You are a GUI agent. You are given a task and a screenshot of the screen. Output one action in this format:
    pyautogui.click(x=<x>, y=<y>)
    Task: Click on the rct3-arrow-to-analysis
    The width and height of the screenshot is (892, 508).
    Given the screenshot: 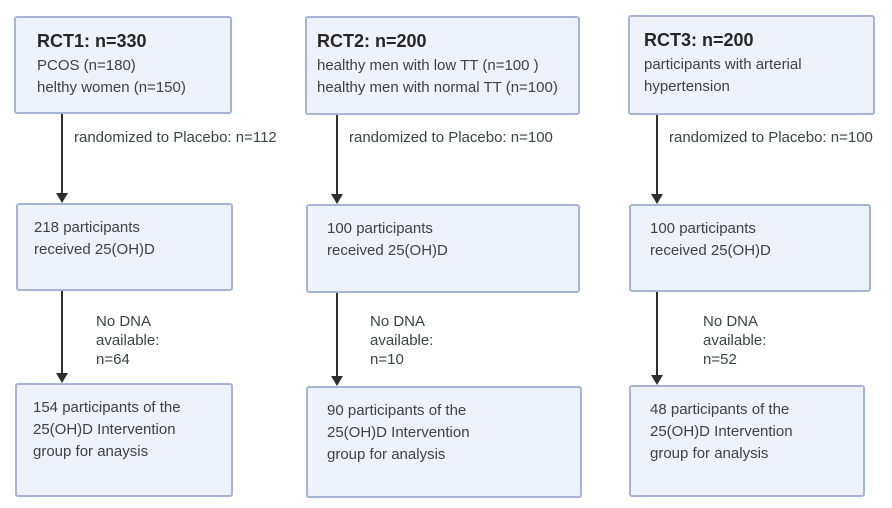 What is the action you would take?
    pyautogui.click(x=657, y=338)
    